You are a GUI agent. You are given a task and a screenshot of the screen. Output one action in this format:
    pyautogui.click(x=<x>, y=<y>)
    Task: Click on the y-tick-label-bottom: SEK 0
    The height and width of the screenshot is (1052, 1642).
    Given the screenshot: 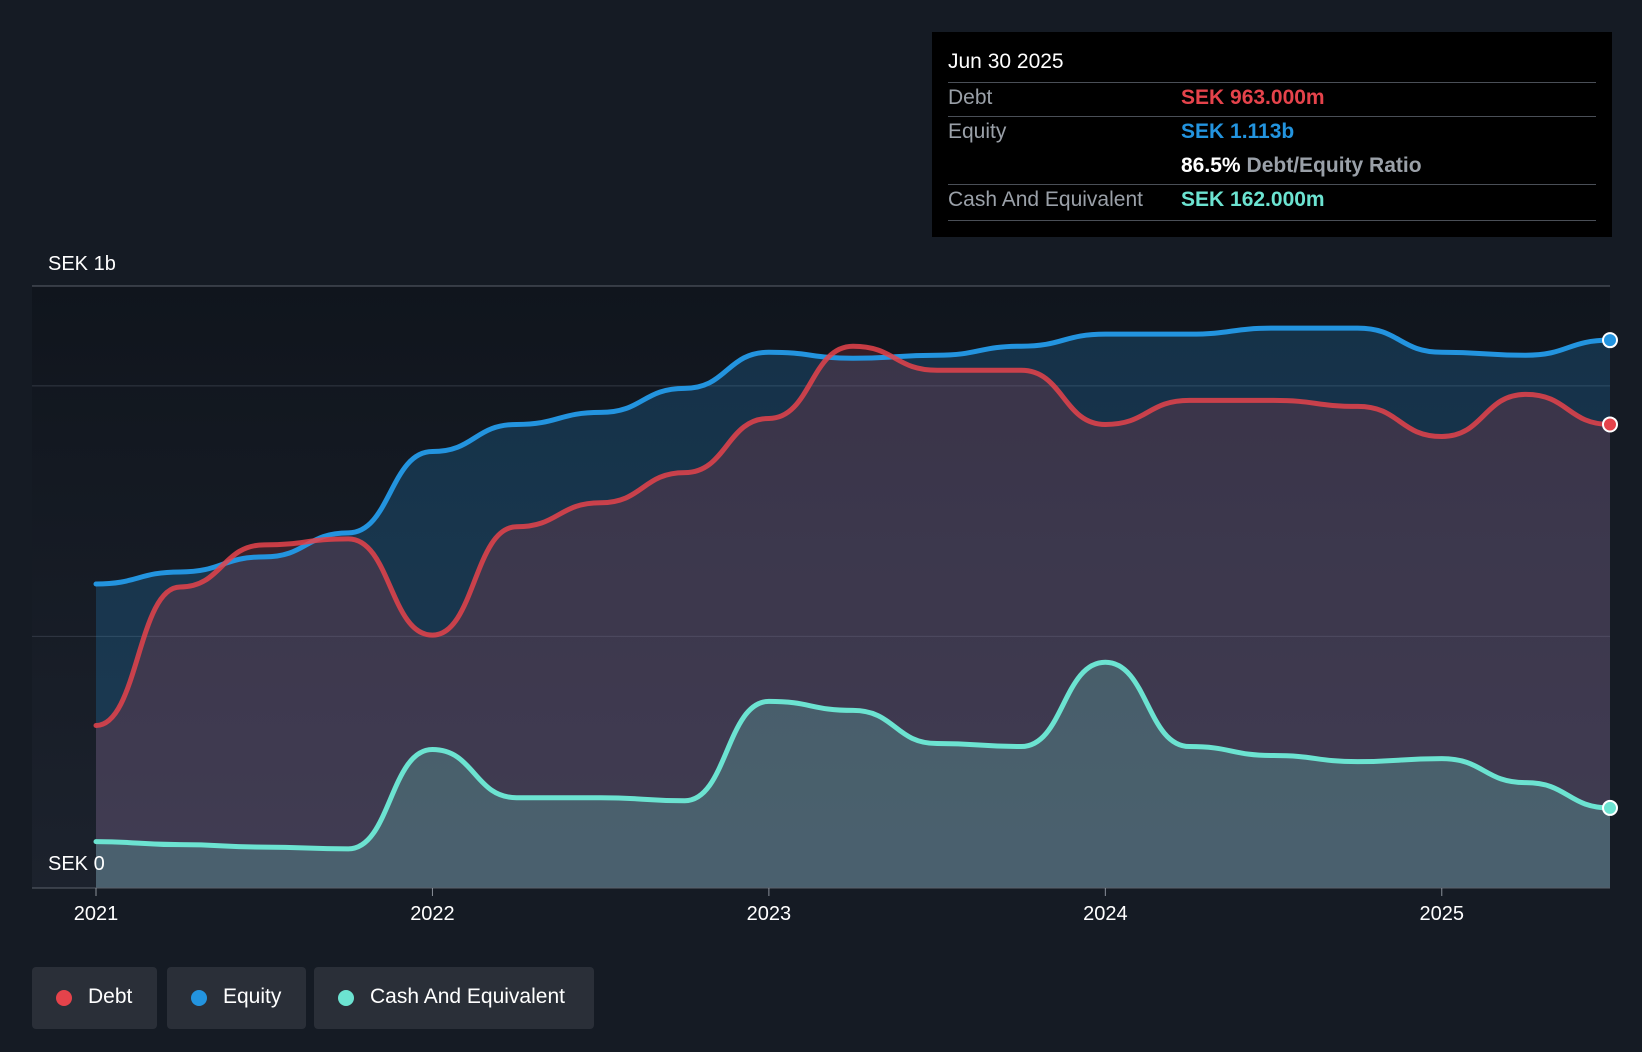 What is the action you would take?
    pyautogui.click(x=76, y=864)
    